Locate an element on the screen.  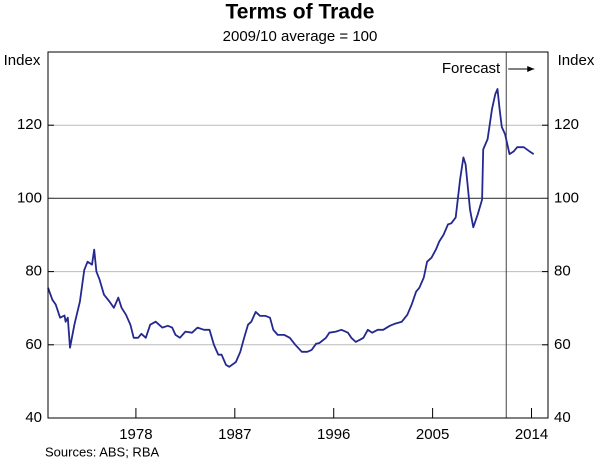
y-axis-label: Index is located at coordinates (22, 60).